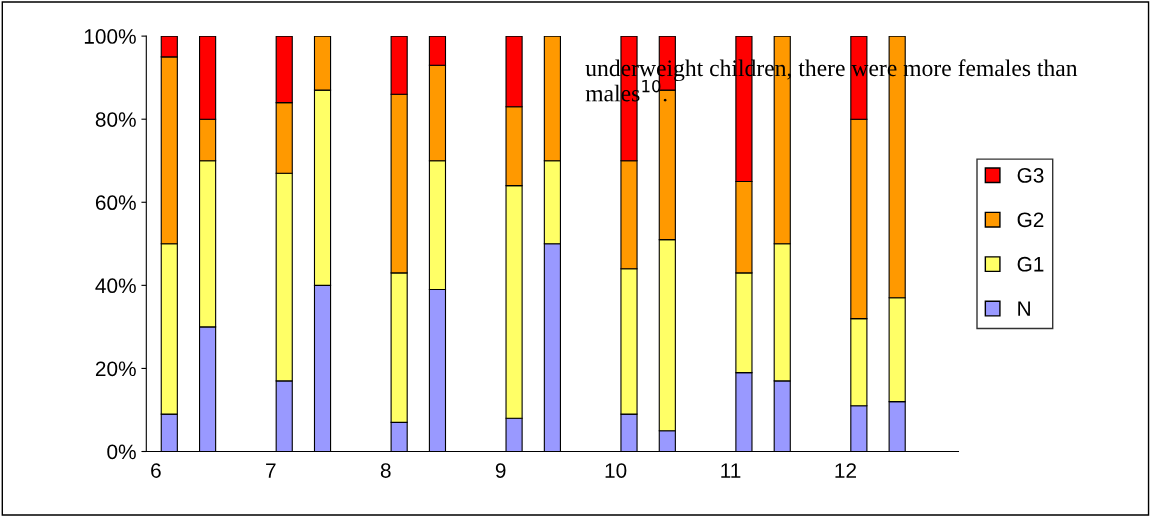  I want to click on x-tick-label: 7, so click(271, 470).